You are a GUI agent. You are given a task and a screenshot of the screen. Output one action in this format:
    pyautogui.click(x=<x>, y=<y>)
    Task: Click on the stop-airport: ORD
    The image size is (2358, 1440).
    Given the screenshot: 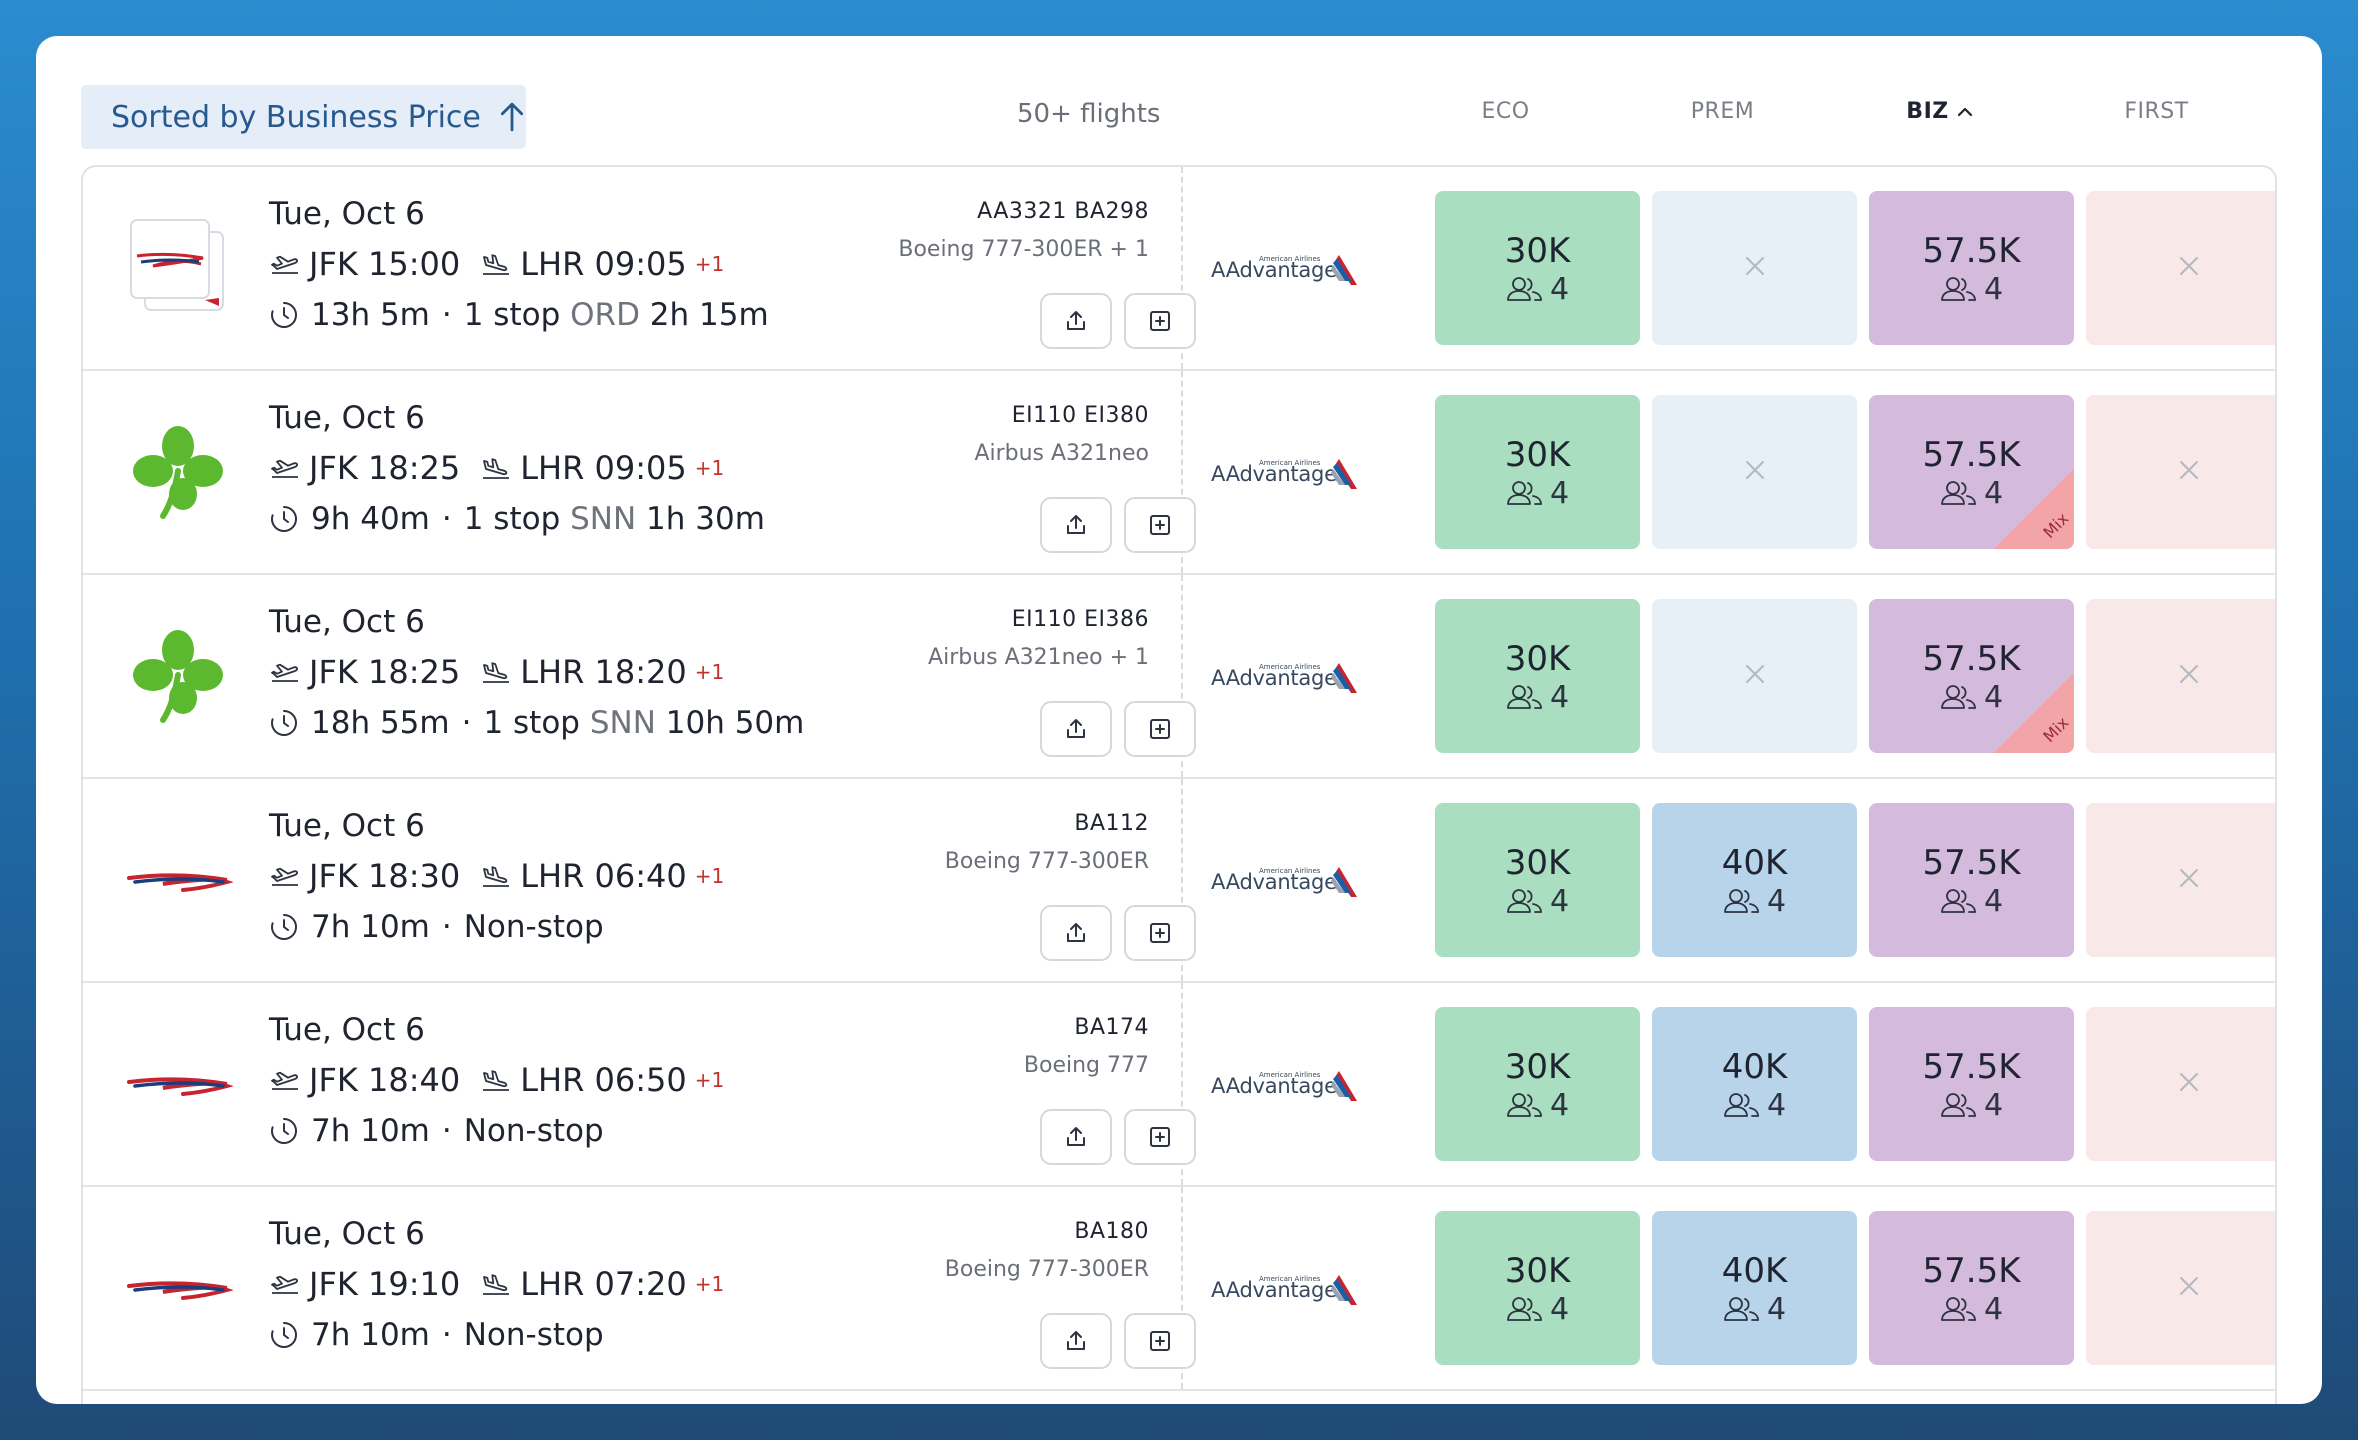 What is the action you would take?
    pyautogui.click(x=605, y=315)
    